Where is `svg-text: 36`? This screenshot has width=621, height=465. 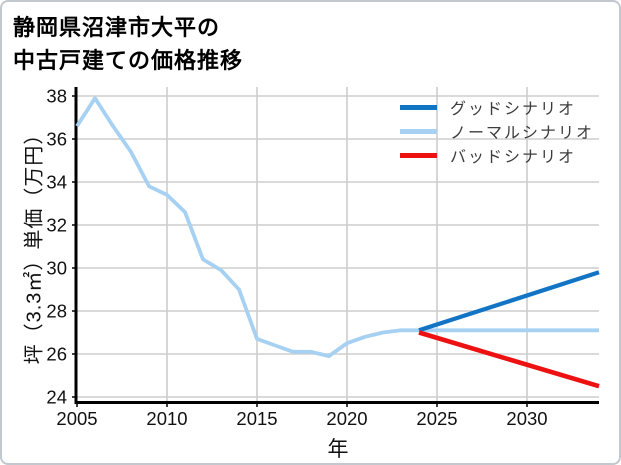
svg-text: 36 is located at coordinates (56, 139).